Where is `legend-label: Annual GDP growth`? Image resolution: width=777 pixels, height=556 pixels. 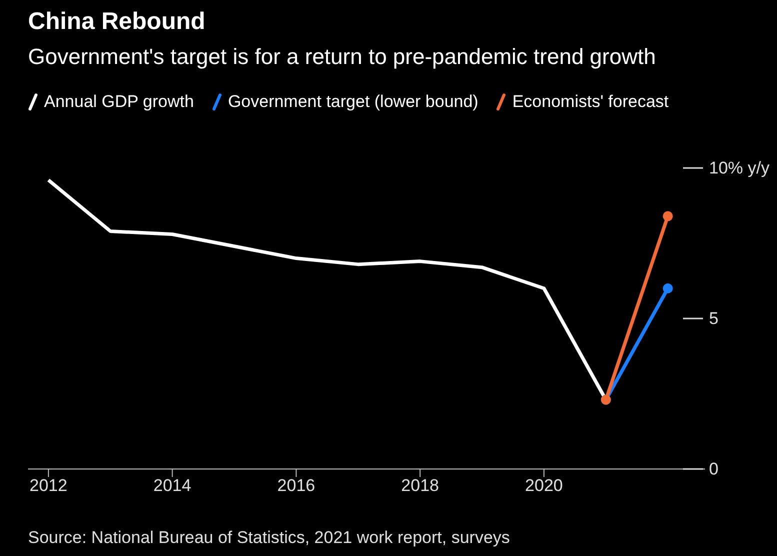
legend-label: Annual GDP growth is located at coordinates (119, 102).